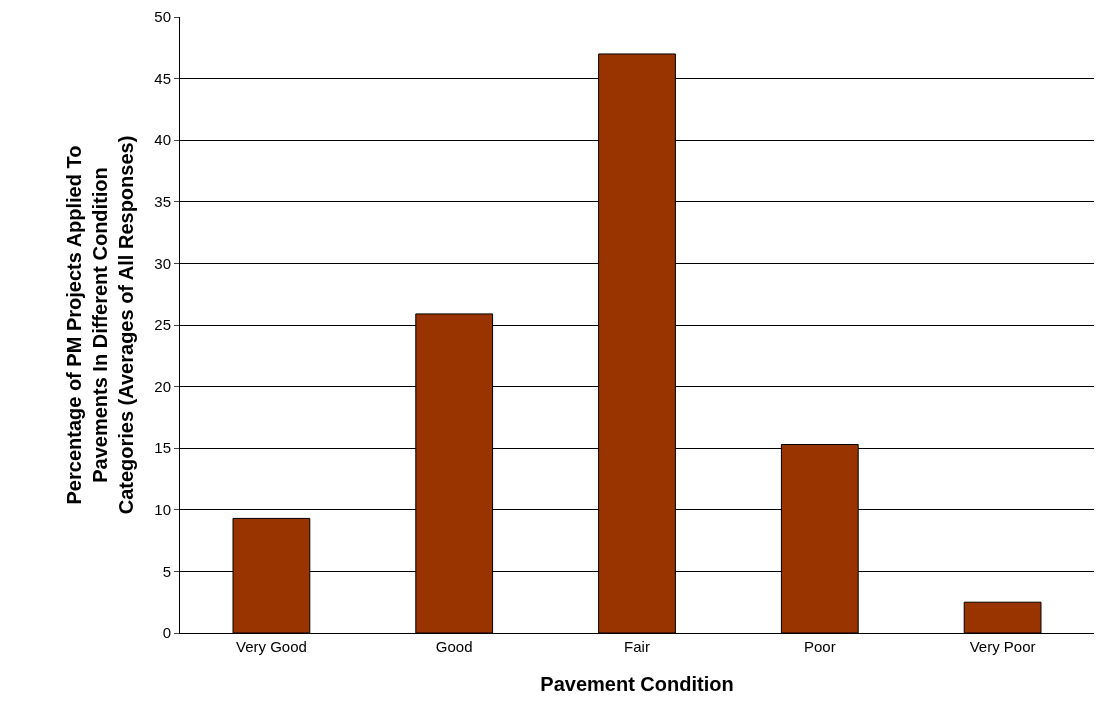 The image size is (1102, 728). Describe the element at coordinates (637, 646) in the screenshot. I see `x-tick-label: Fair` at that location.